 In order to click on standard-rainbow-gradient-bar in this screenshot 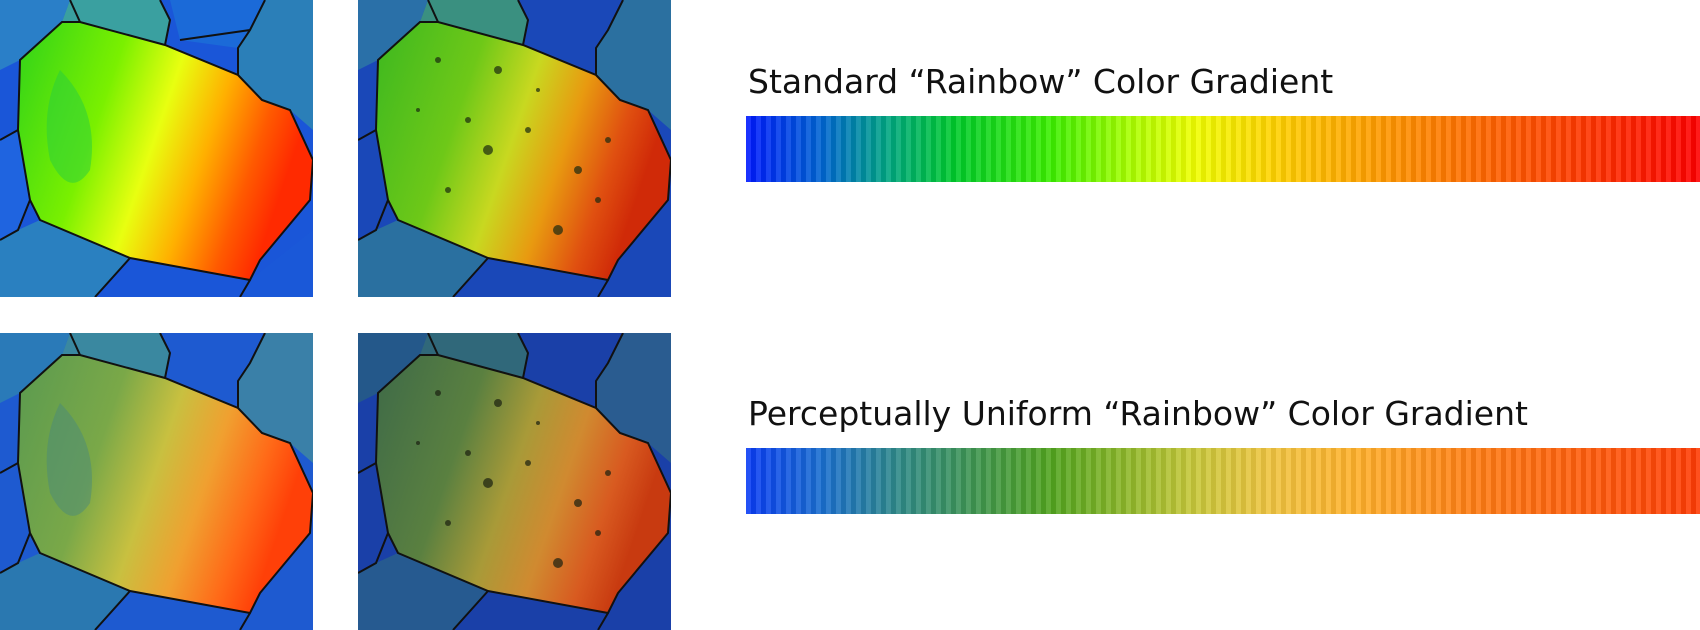, I will do `click(1223, 149)`.